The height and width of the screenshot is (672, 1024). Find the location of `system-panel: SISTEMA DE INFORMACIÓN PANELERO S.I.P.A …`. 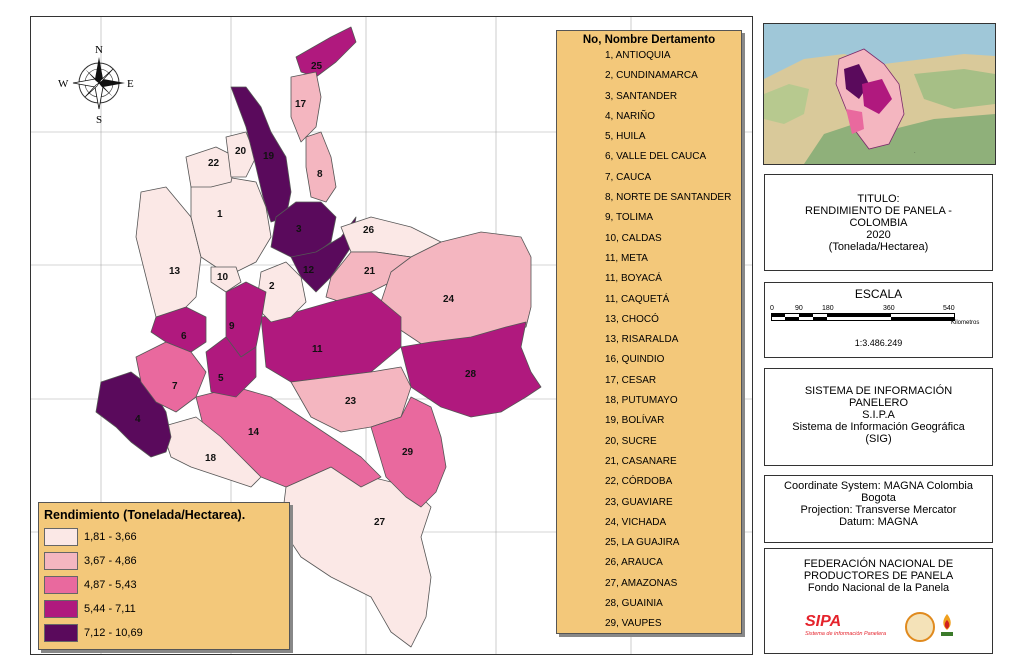

system-panel: SISTEMA DE INFORMACIÓN PANELERO S.I.P.A … is located at coordinates (878, 417).